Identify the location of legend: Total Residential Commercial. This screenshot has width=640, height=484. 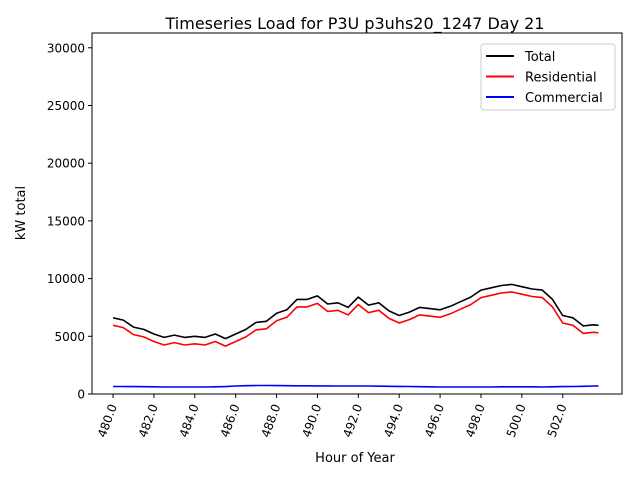
(548, 77).